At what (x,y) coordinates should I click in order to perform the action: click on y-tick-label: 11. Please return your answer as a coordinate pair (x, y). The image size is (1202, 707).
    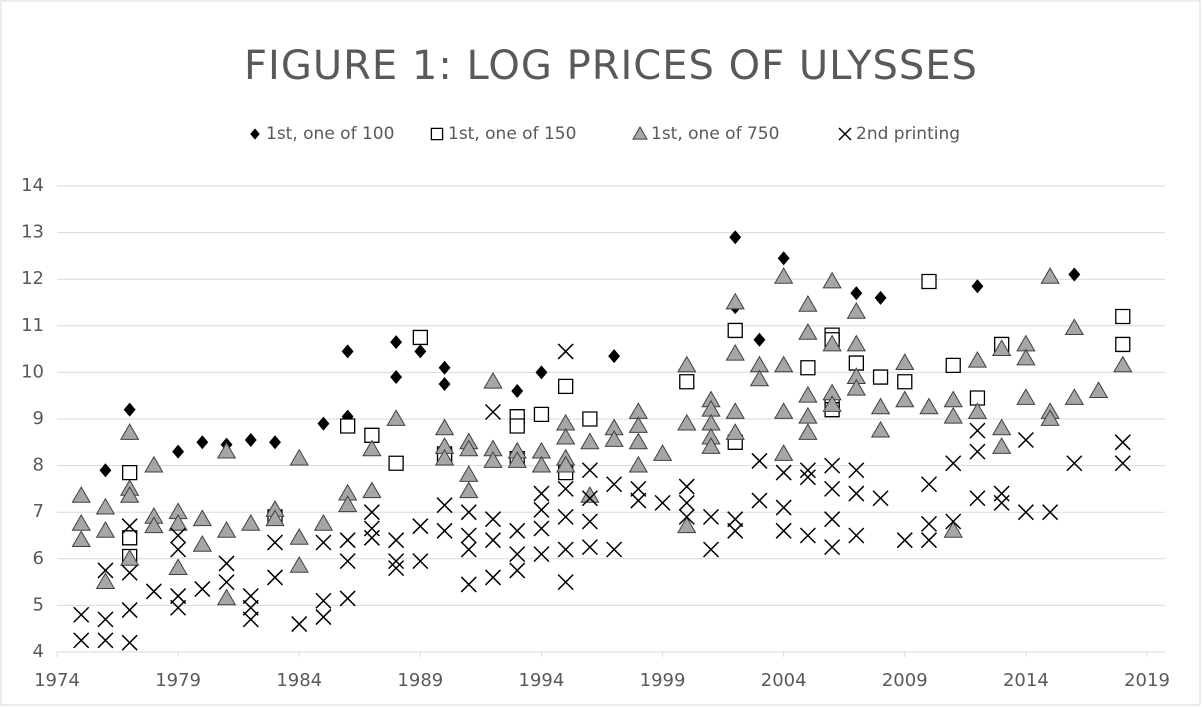
    Looking at the image, I should click on (32, 325).